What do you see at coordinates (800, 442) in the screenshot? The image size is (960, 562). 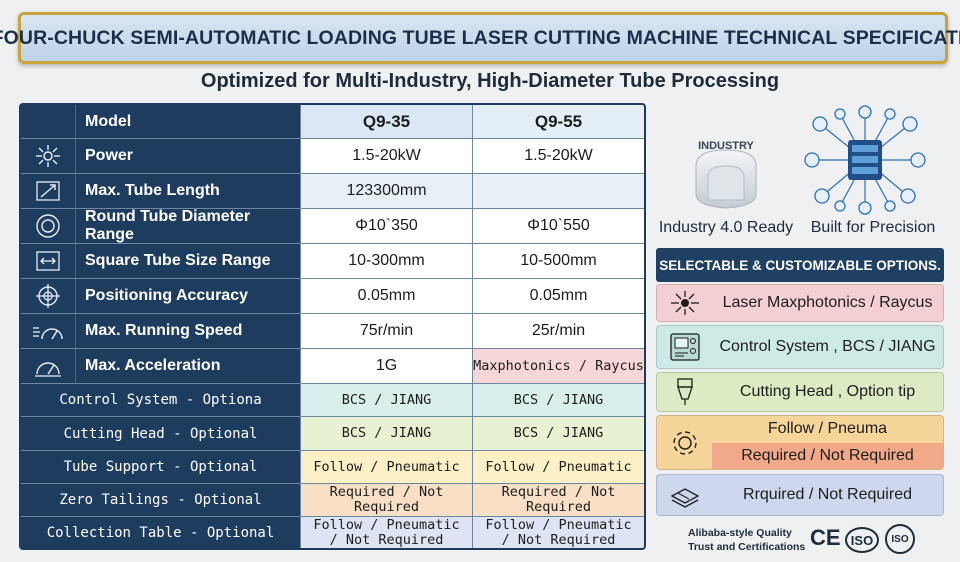 I see `option-tube-support: Follow / Pneuma Required / Not Required` at bounding box center [800, 442].